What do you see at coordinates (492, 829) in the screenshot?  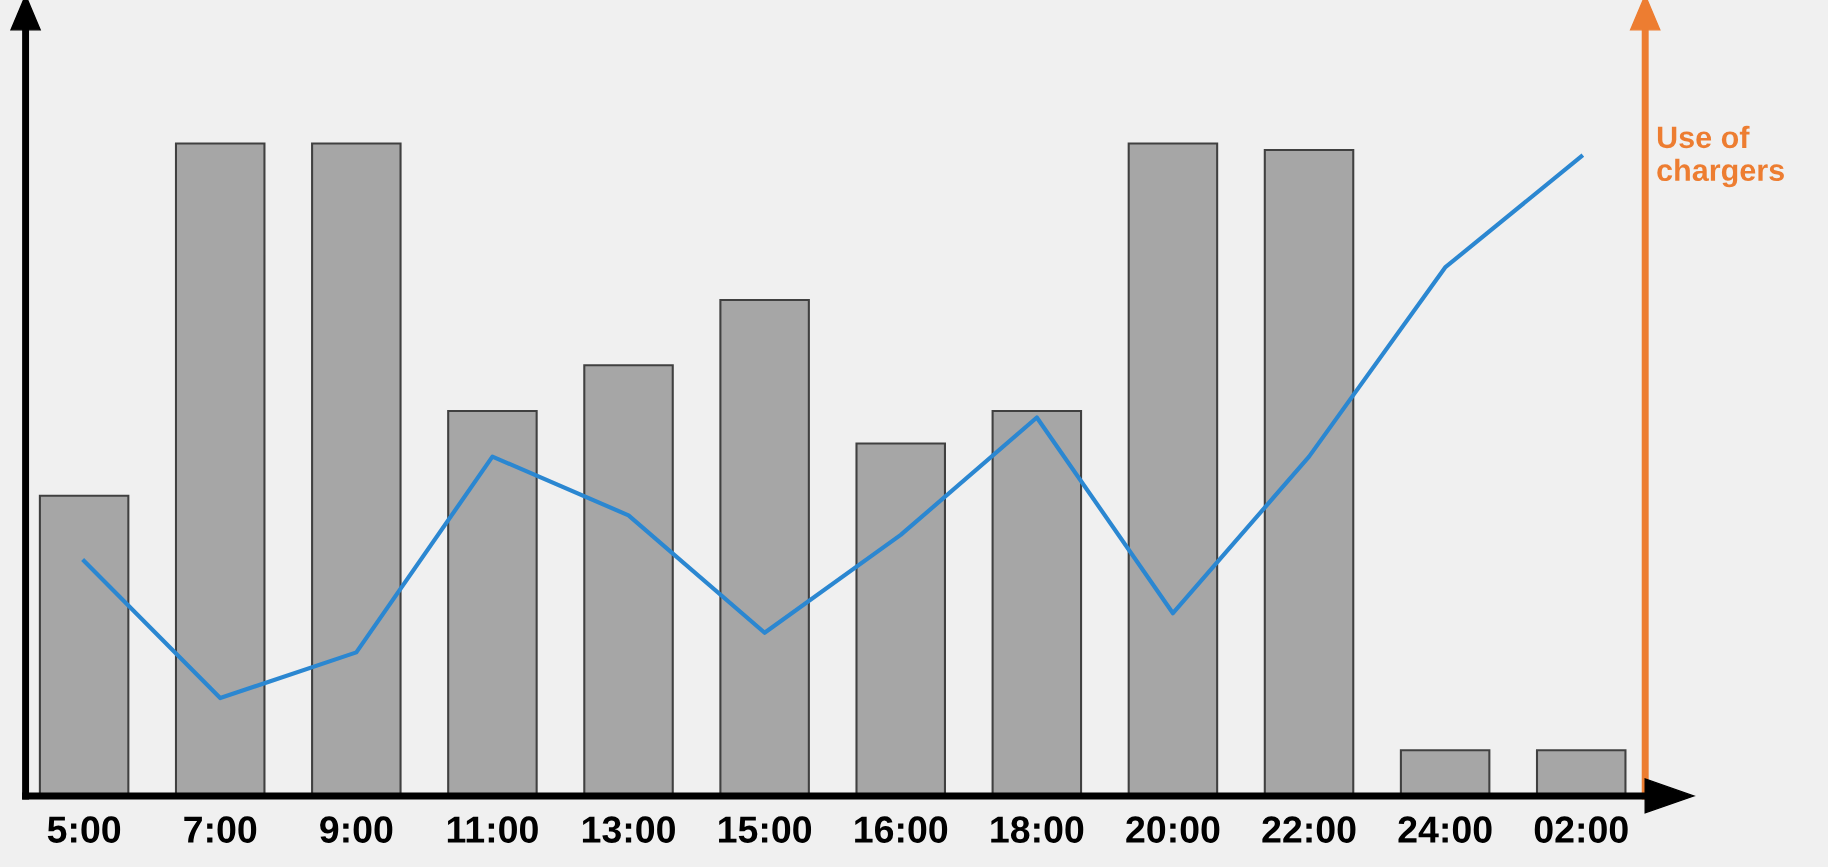 I see `x-tick-label: 11:00` at bounding box center [492, 829].